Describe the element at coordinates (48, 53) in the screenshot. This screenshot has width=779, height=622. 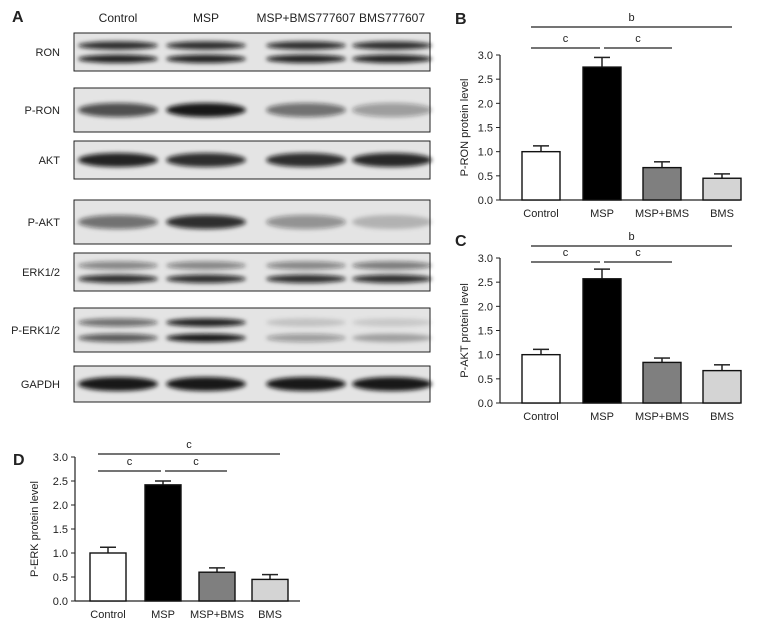
I see `blot-label-ron: RON` at that location.